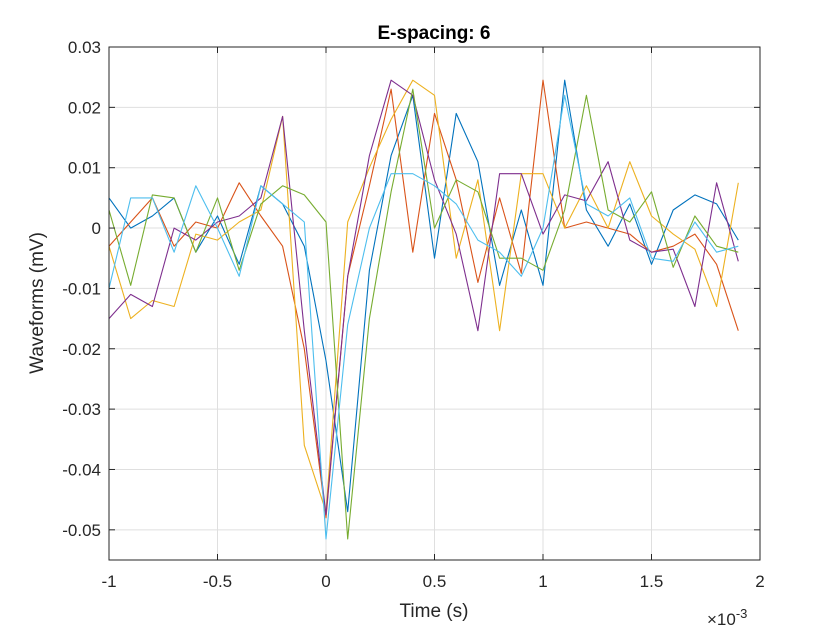 The height and width of the screenshot is (630, 840). I want to click on x-tick-label: 1, so click(542, 581).